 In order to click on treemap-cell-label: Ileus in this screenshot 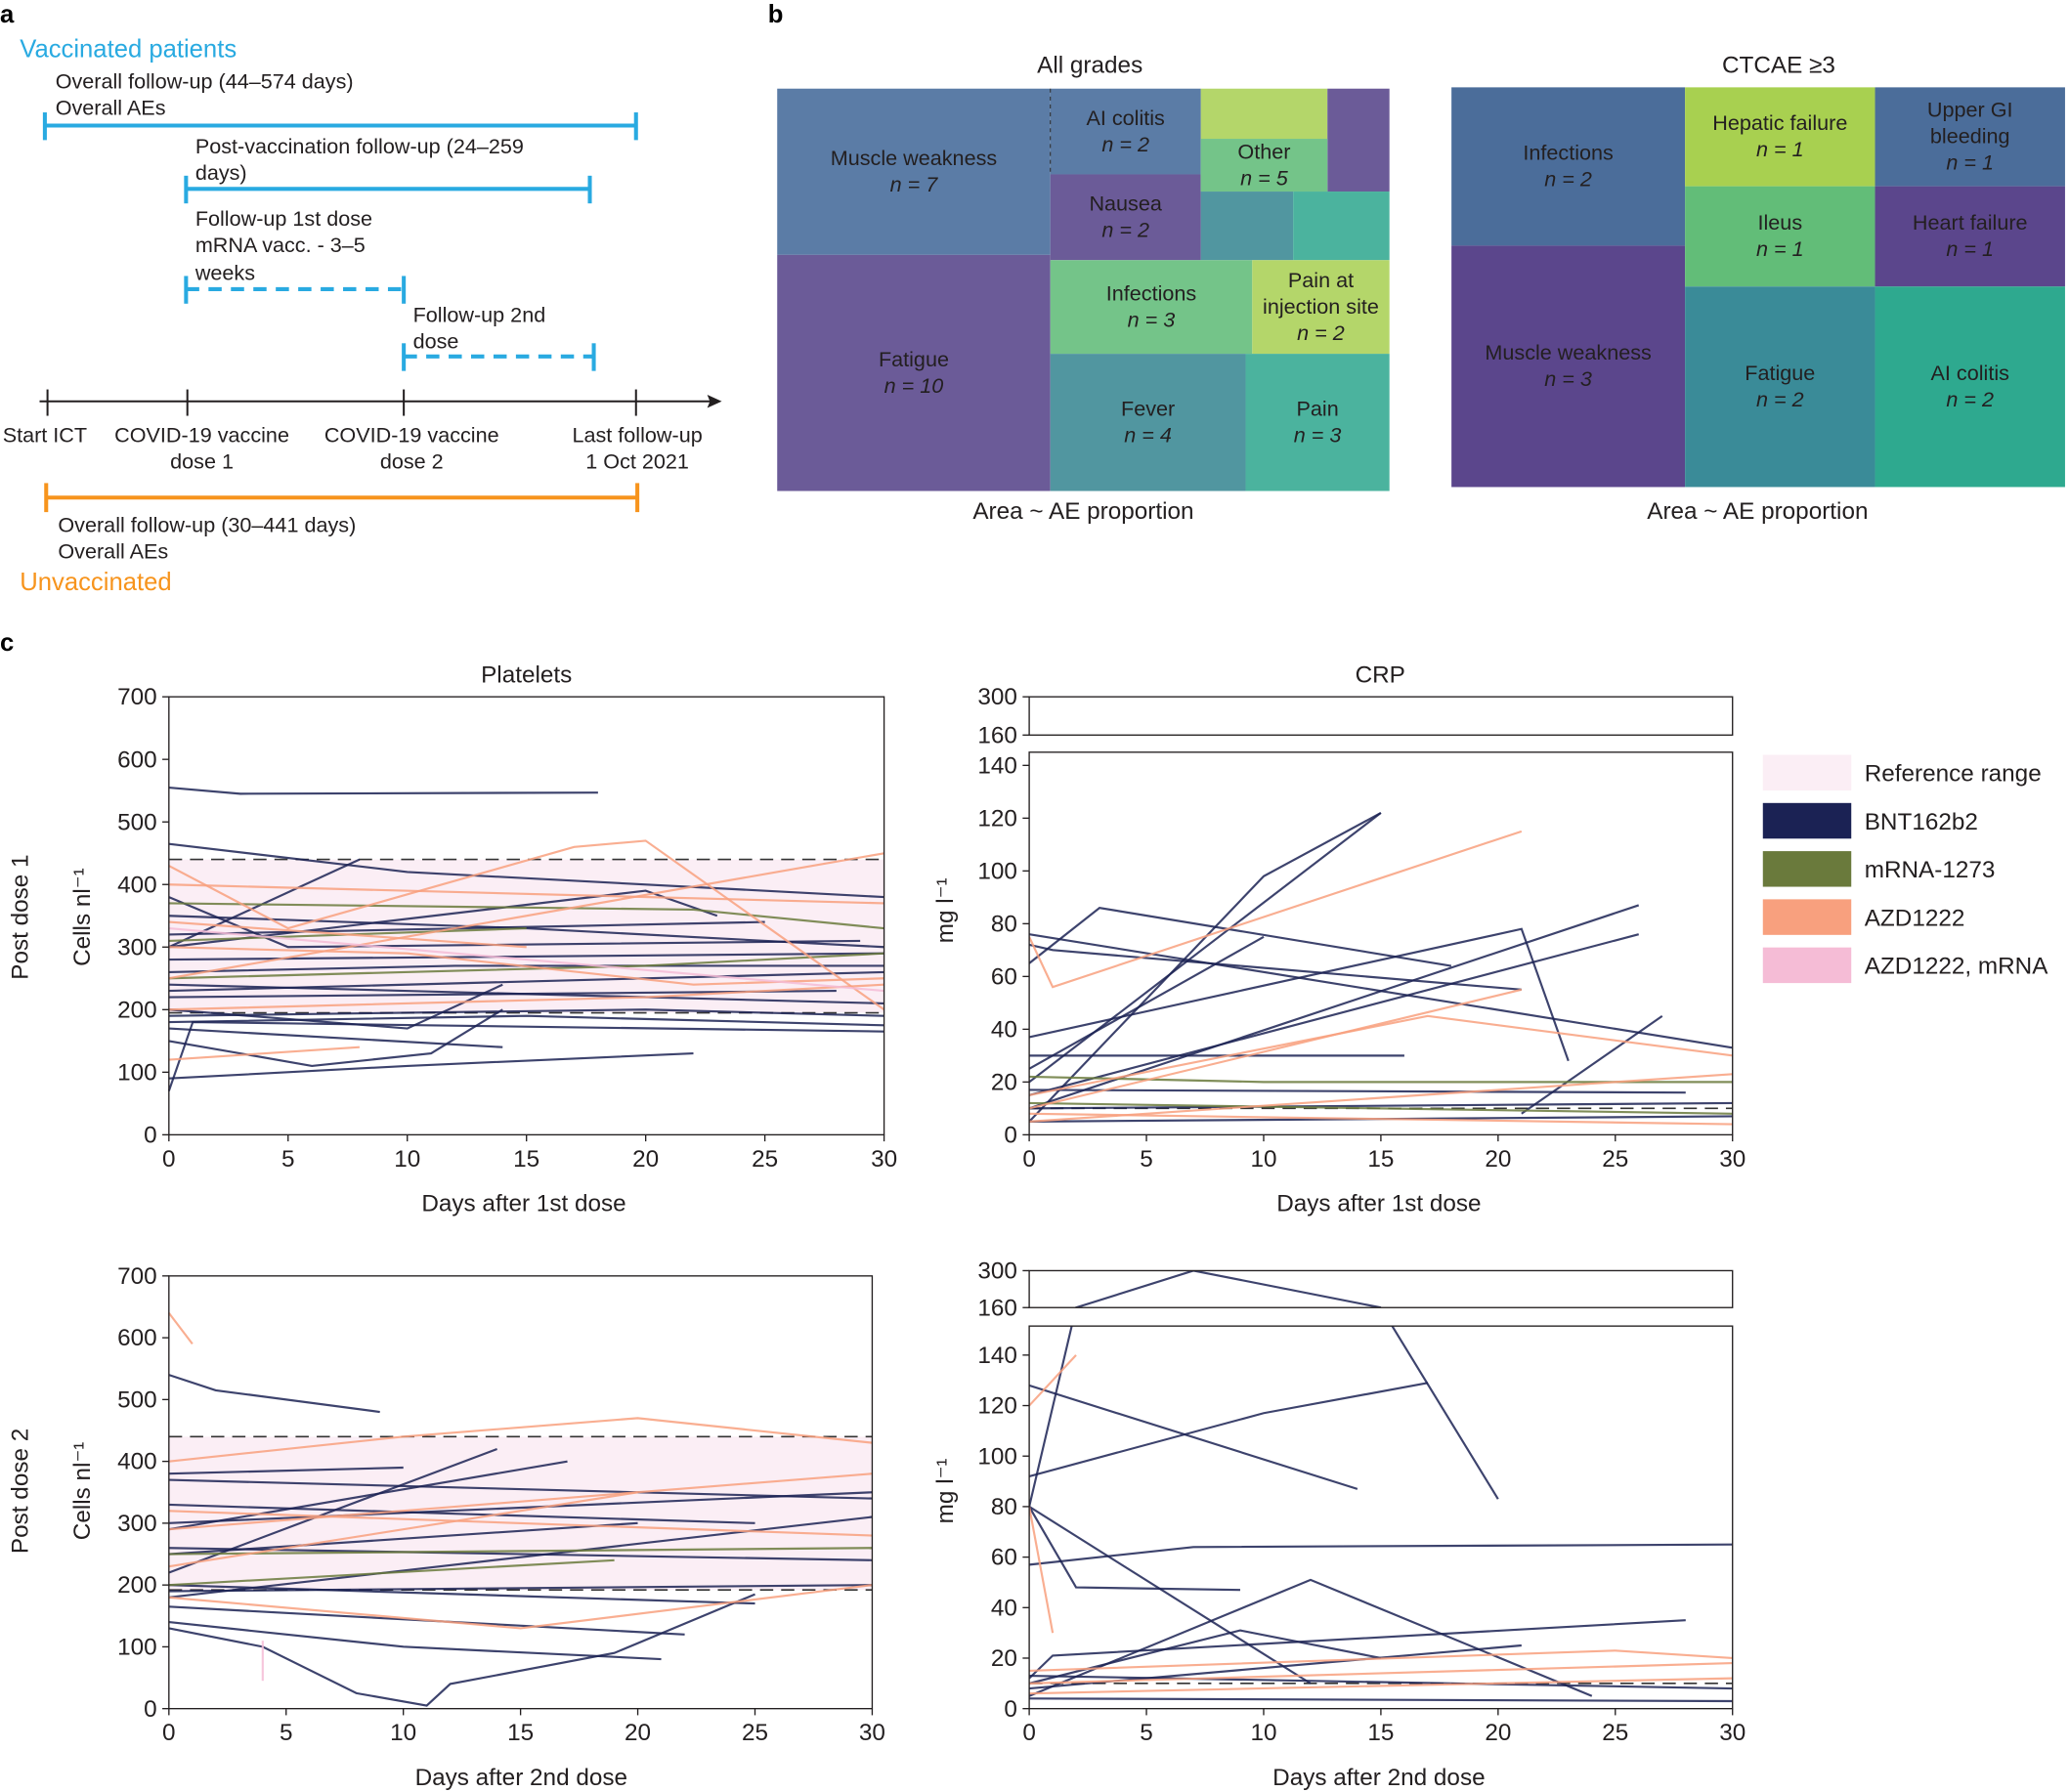, I will do `click(1780, 222)`.